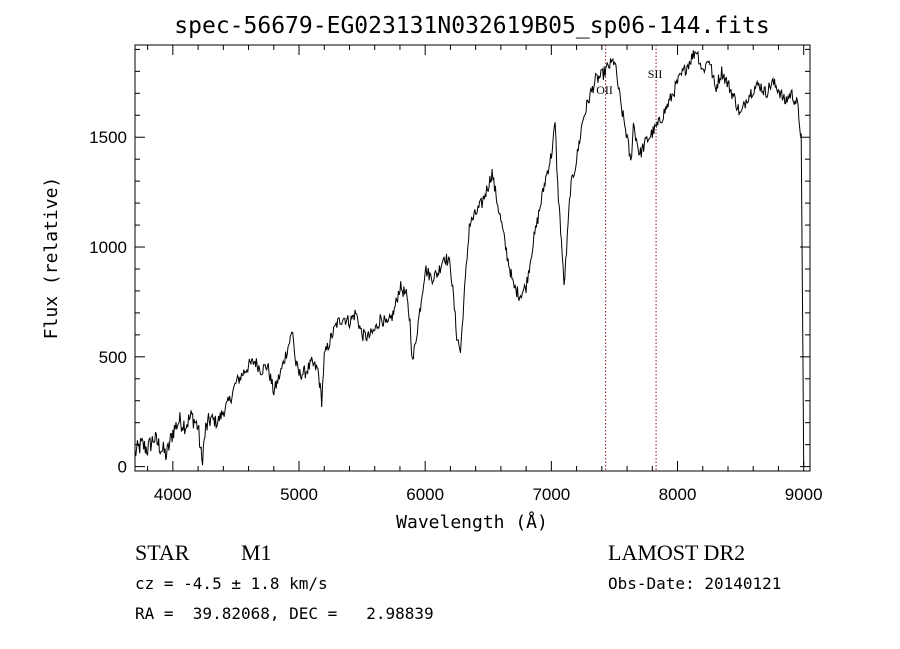 The height and width of the screenshot is (649, 900). What do you see at coordinates (231, 583) in the screenshot?
I see `cz-value: cz = -4.5 ± 1.8 km/s` at bounding box center [231, 583].